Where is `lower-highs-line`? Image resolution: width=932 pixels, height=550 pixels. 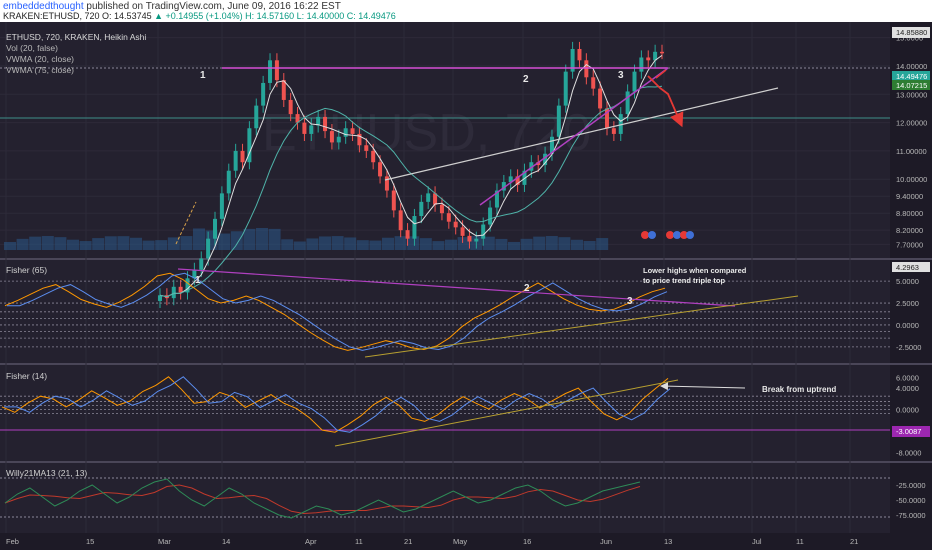
lower-highs-line is located at coordinates (456, 287).